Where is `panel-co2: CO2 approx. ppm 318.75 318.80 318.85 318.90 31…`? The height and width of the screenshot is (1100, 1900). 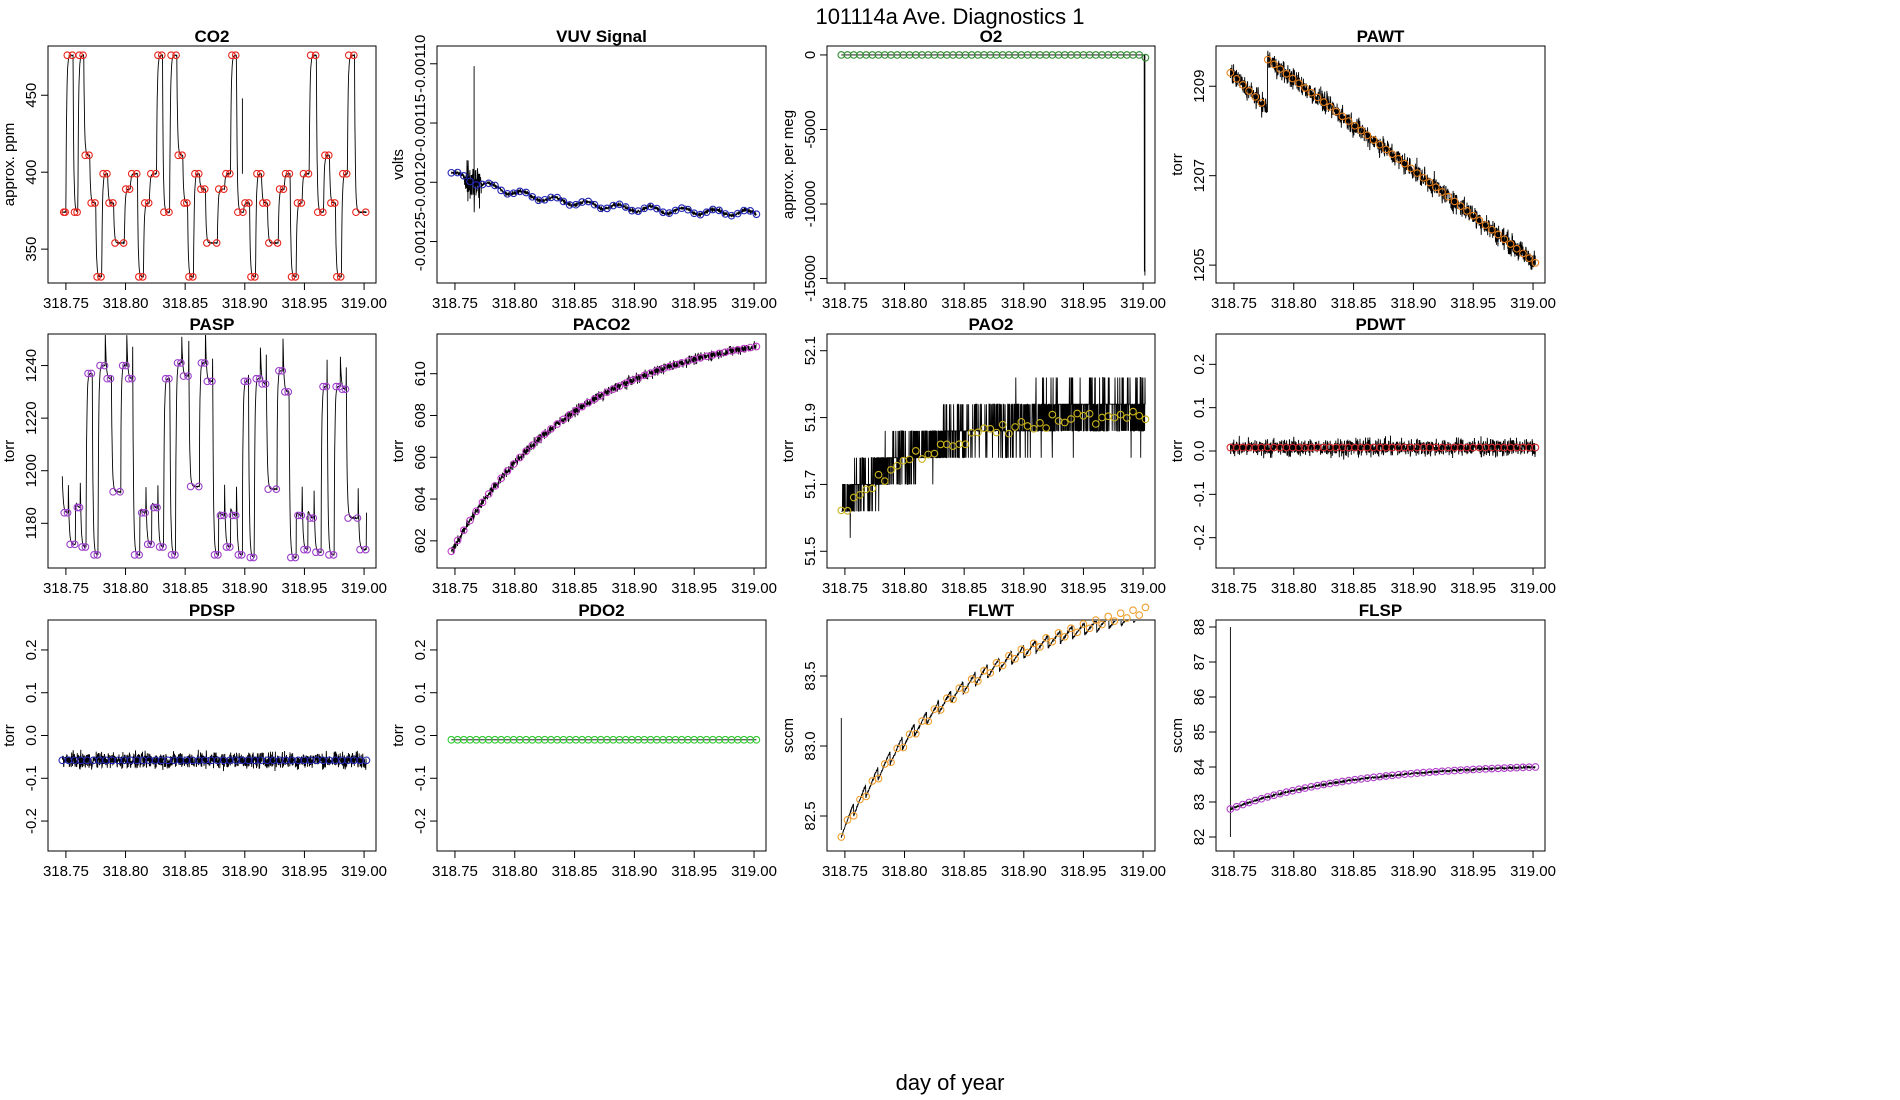
panel-co2: CO2 approx. ppm 318.75 318.80 318.85 318.90 31… is located at coordinates (194, 169).